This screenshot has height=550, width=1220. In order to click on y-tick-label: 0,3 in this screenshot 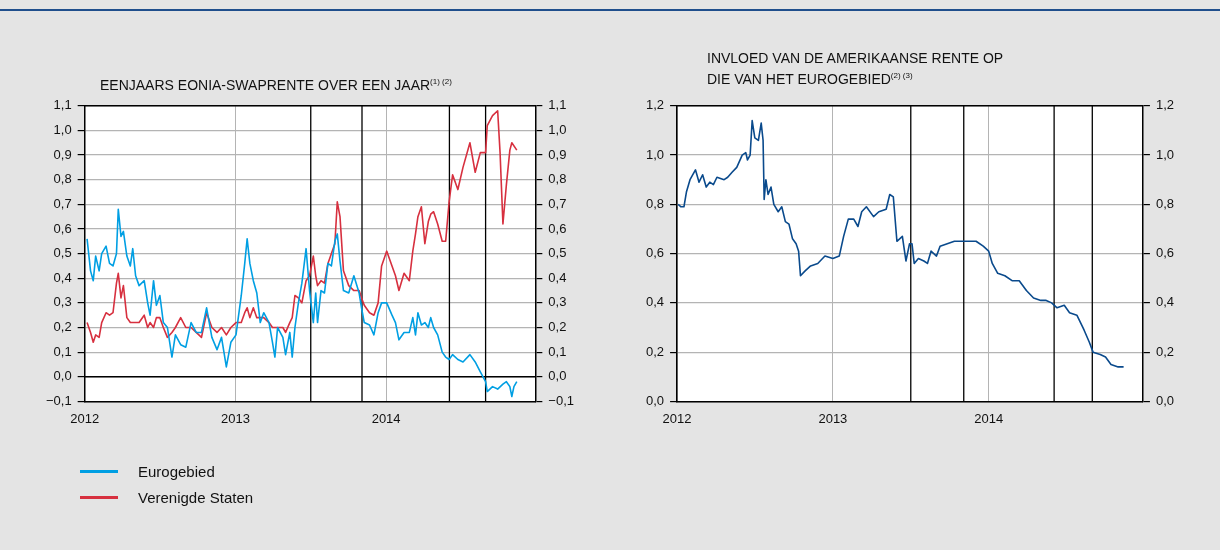, I will do `click(62, 302)`.